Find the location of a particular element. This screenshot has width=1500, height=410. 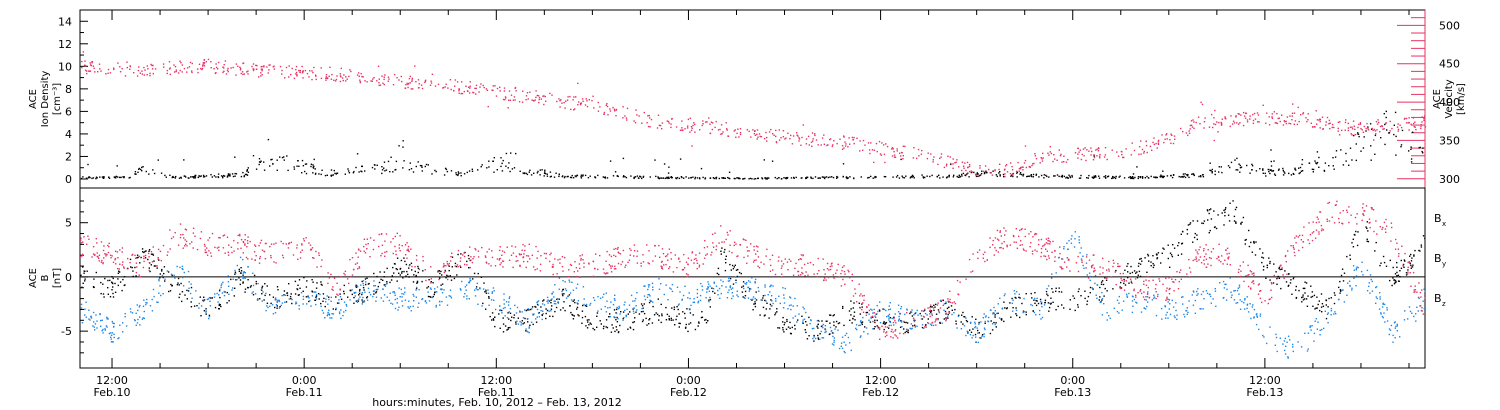

density-tick-label: 6 is located at coordinates (68, 111).